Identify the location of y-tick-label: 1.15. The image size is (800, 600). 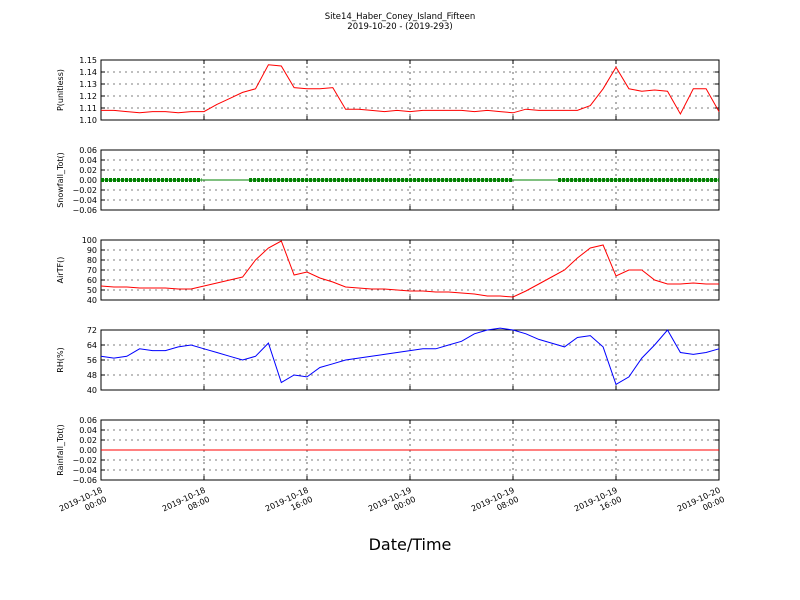
(88, 60).